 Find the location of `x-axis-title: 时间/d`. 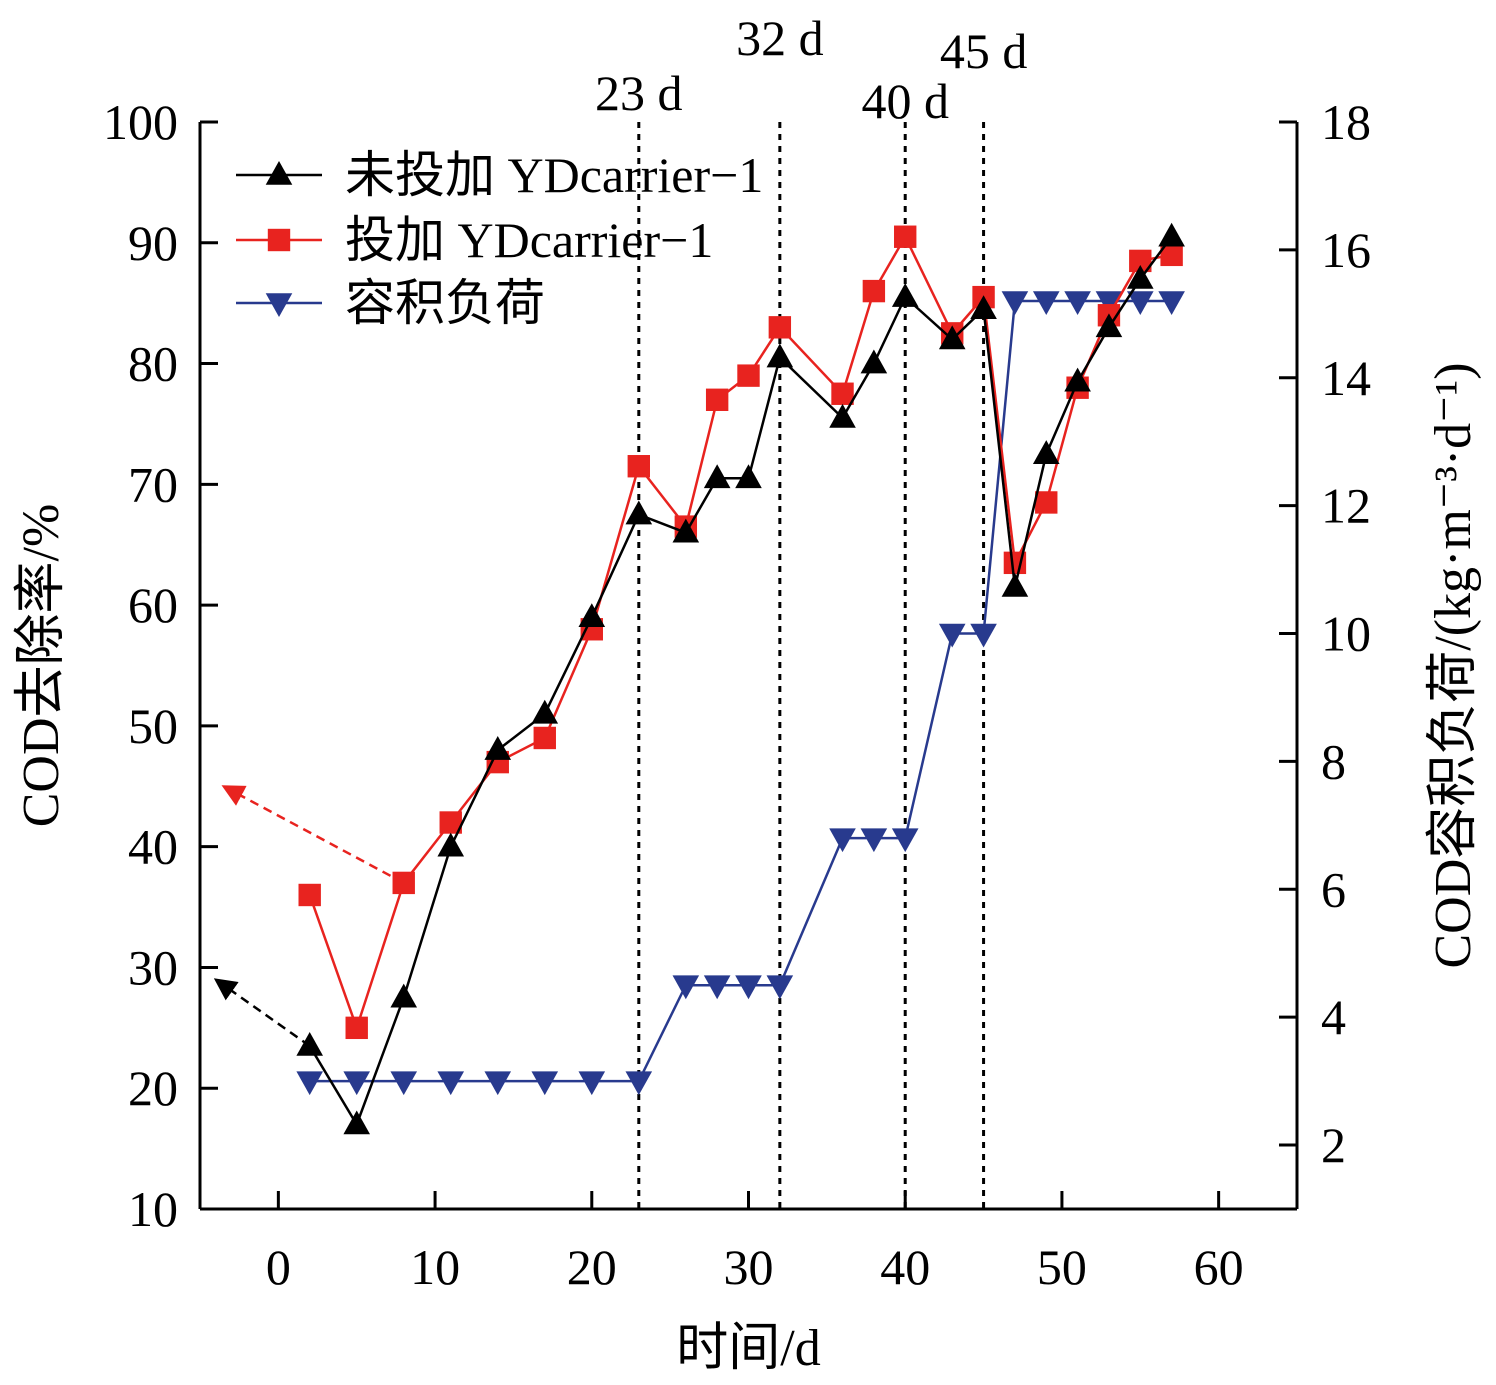

x-axis-title: 时间/d is located at coordinates (748, 1348).